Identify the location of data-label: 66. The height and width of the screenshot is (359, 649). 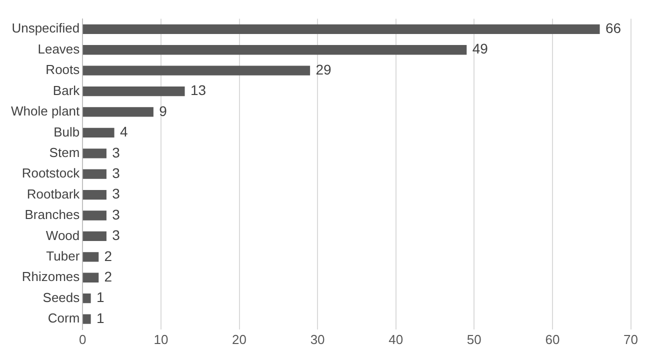
(613, 28).